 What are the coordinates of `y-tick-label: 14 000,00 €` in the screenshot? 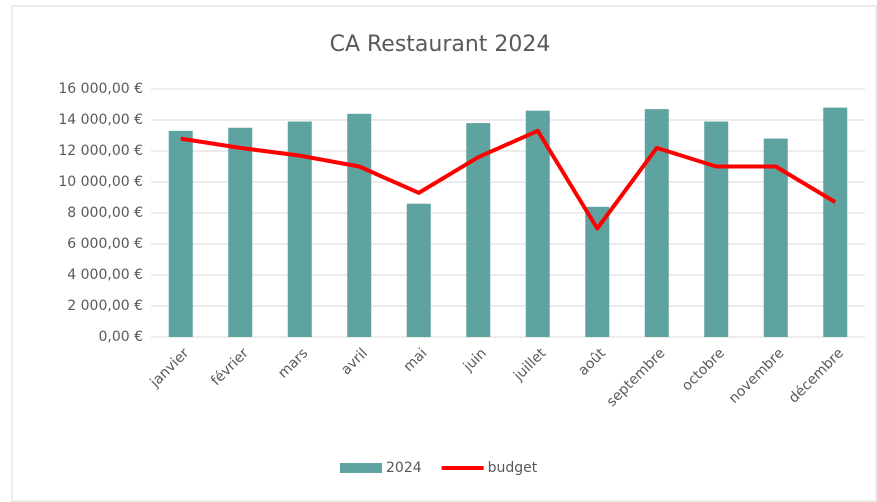 It's located at (100, 120).